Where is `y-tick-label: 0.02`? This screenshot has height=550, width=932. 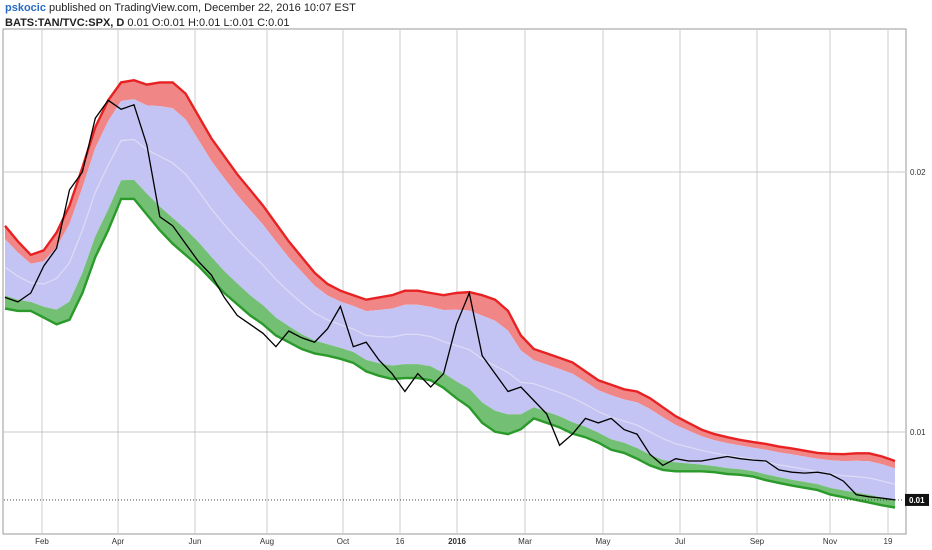 y-tick-label: 0.02 is located at coordinates (918, 172).